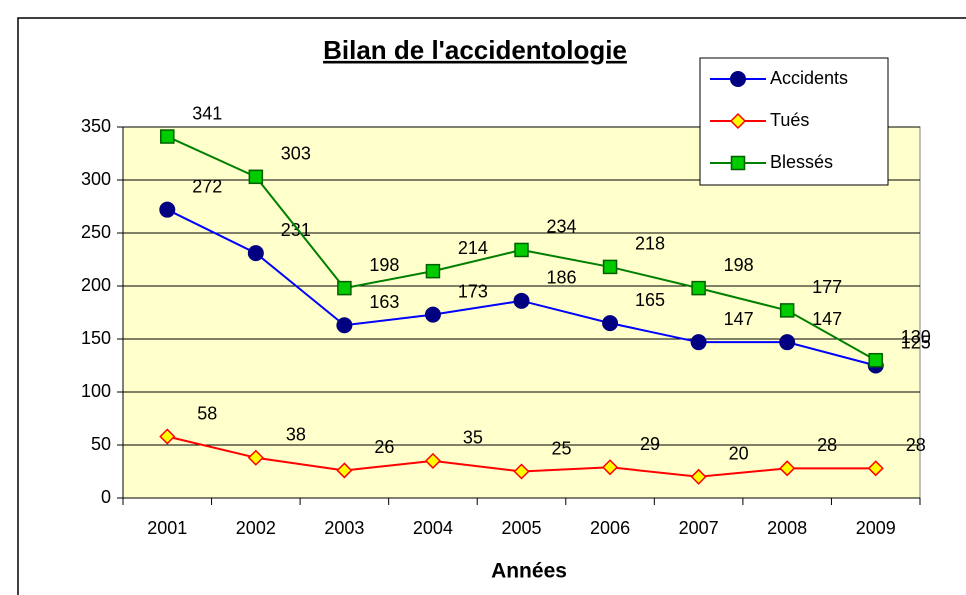 This screenshot has width=966, height=595. Describe the element at coordinates (256, 528) in the screenshot. I see `x-tick-label: 2002` at that location.